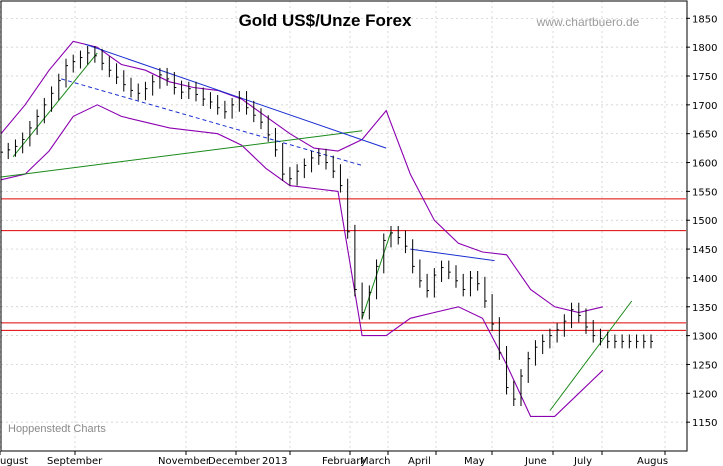  What do you see at coordinates (704, 19) in the screenshot?
I see `y-tick-label: 1850` at bounding box center [704, 19].